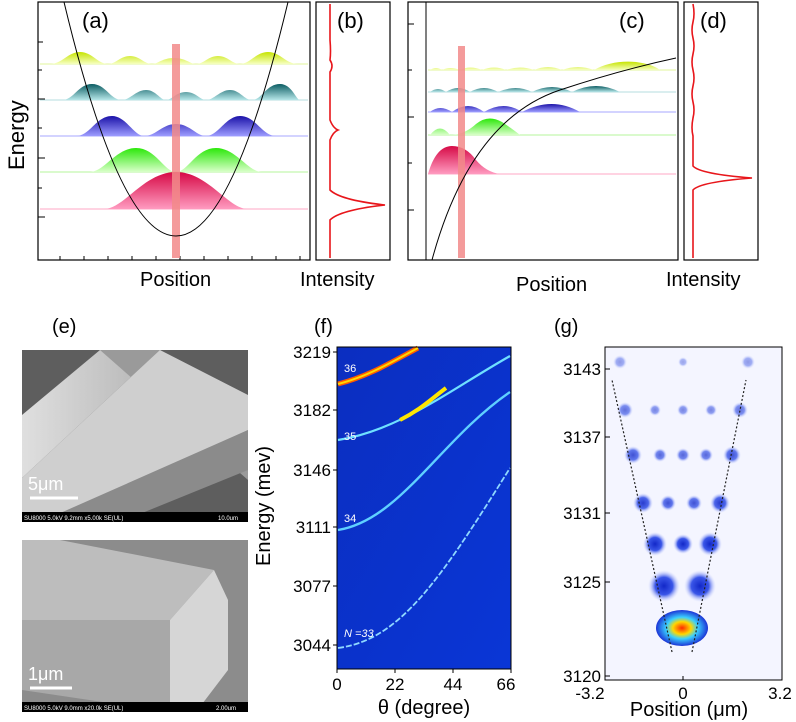 This screenshot has height=722, width=796. What do you see at coordinates (45, 674) in the screenshot?
I see `sem-bottom-scale-label: 1μm` at bounding box center [45, 674].